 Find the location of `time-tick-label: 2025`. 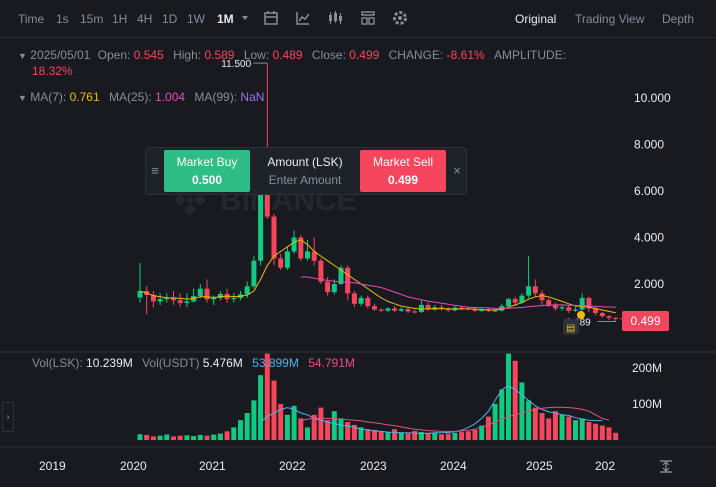

time-tick-label: 2025 is located at coordinates (539, 466).